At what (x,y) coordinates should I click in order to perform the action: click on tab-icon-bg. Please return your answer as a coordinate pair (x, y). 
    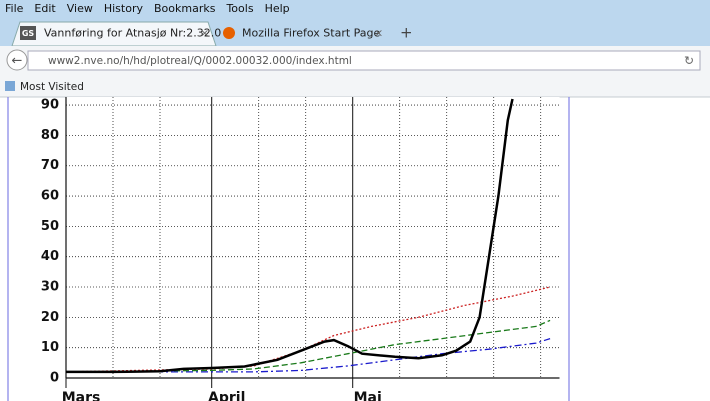
    Looking at the image, I should click on (28, 33).